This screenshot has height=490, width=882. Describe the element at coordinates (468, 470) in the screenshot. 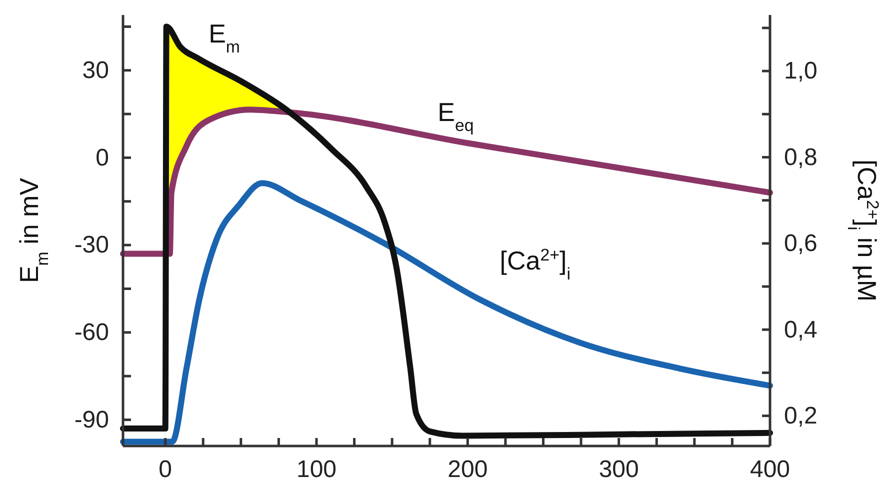

I see `x-tick-label: 200` at that location.